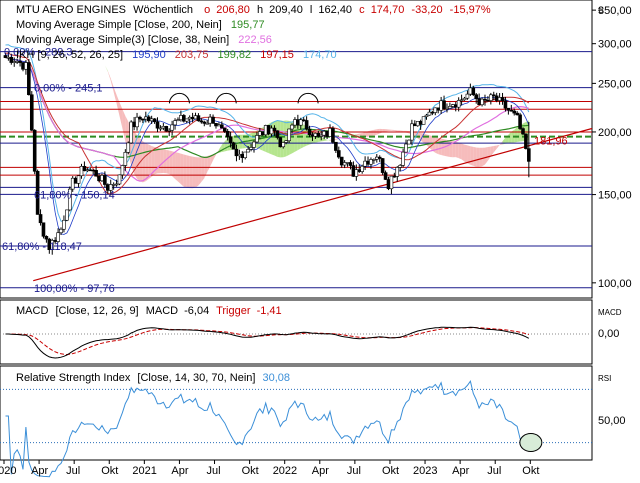 This screenshot has height=483, width=640. I want to click on time-tick-label: 2020, so click(8, 471).